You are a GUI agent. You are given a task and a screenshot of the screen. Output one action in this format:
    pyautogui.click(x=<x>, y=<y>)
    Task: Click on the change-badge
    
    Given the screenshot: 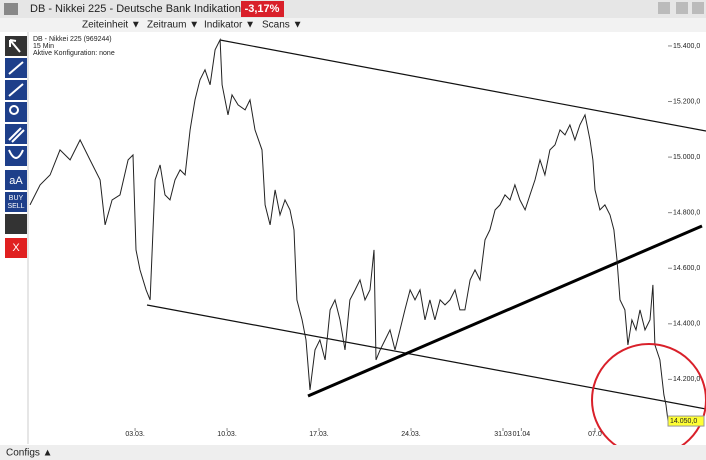 What is the action you would take?
    pyautogui.click(x=262, y=9)
    